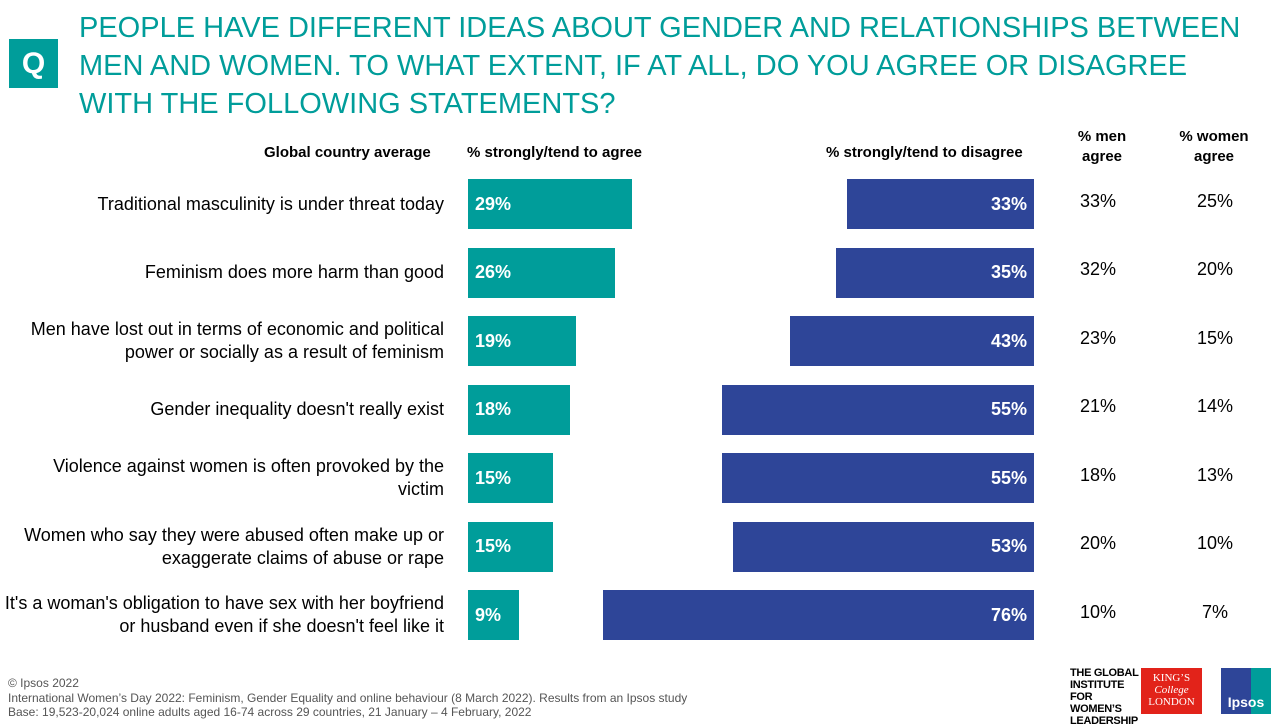 The image size is (1280, 727). Describe the element at coordinates (1098, 269) in the screenshot. I see `men-agree-value: 32%` at that location.